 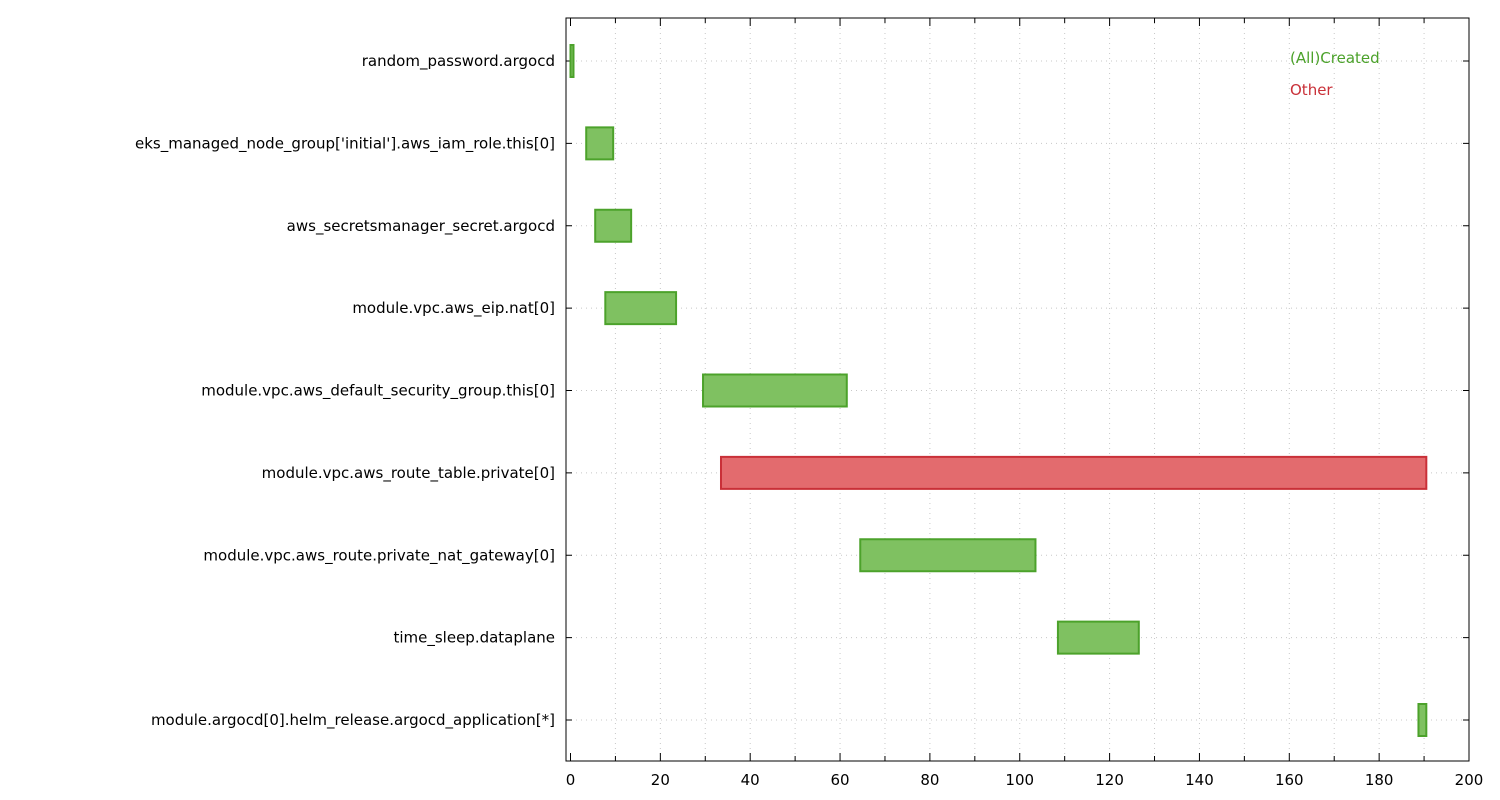 What do you see at coordinates (571, 780) in the screenshot?
I see `x-tick-label: 0` at bounding box center [571, 780].